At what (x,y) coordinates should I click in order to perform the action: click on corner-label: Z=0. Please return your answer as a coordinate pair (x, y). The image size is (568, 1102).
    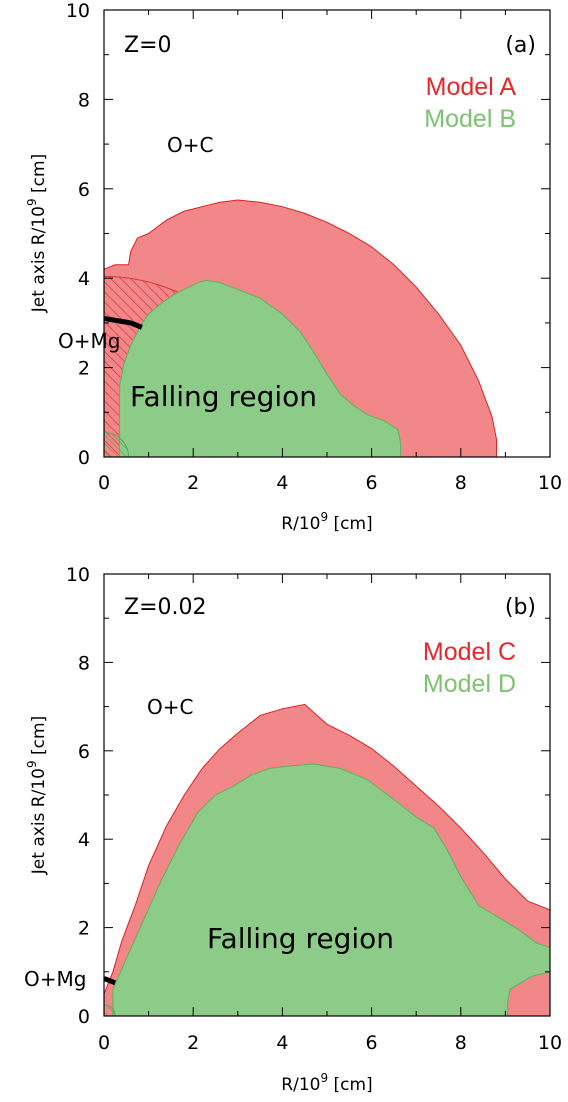
    Looking at the image, I should click on (148, 45).